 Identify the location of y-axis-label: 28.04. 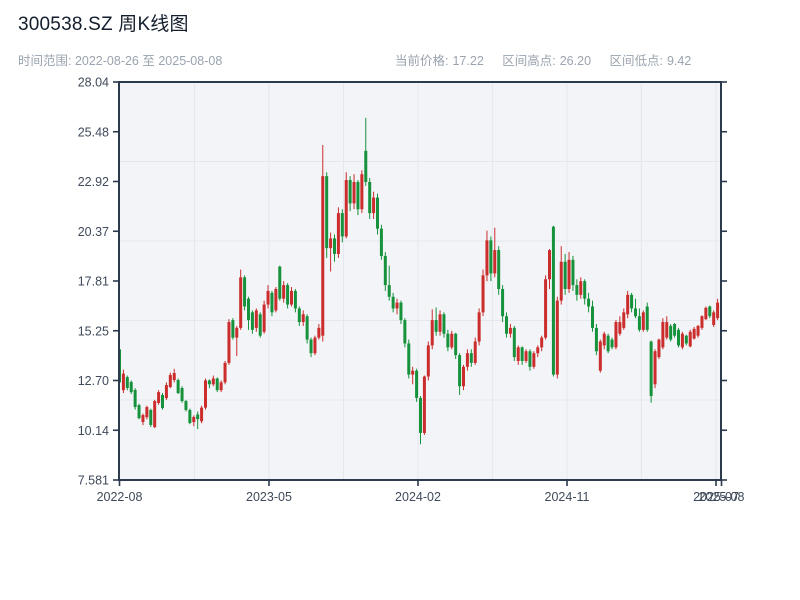
(93, 83).